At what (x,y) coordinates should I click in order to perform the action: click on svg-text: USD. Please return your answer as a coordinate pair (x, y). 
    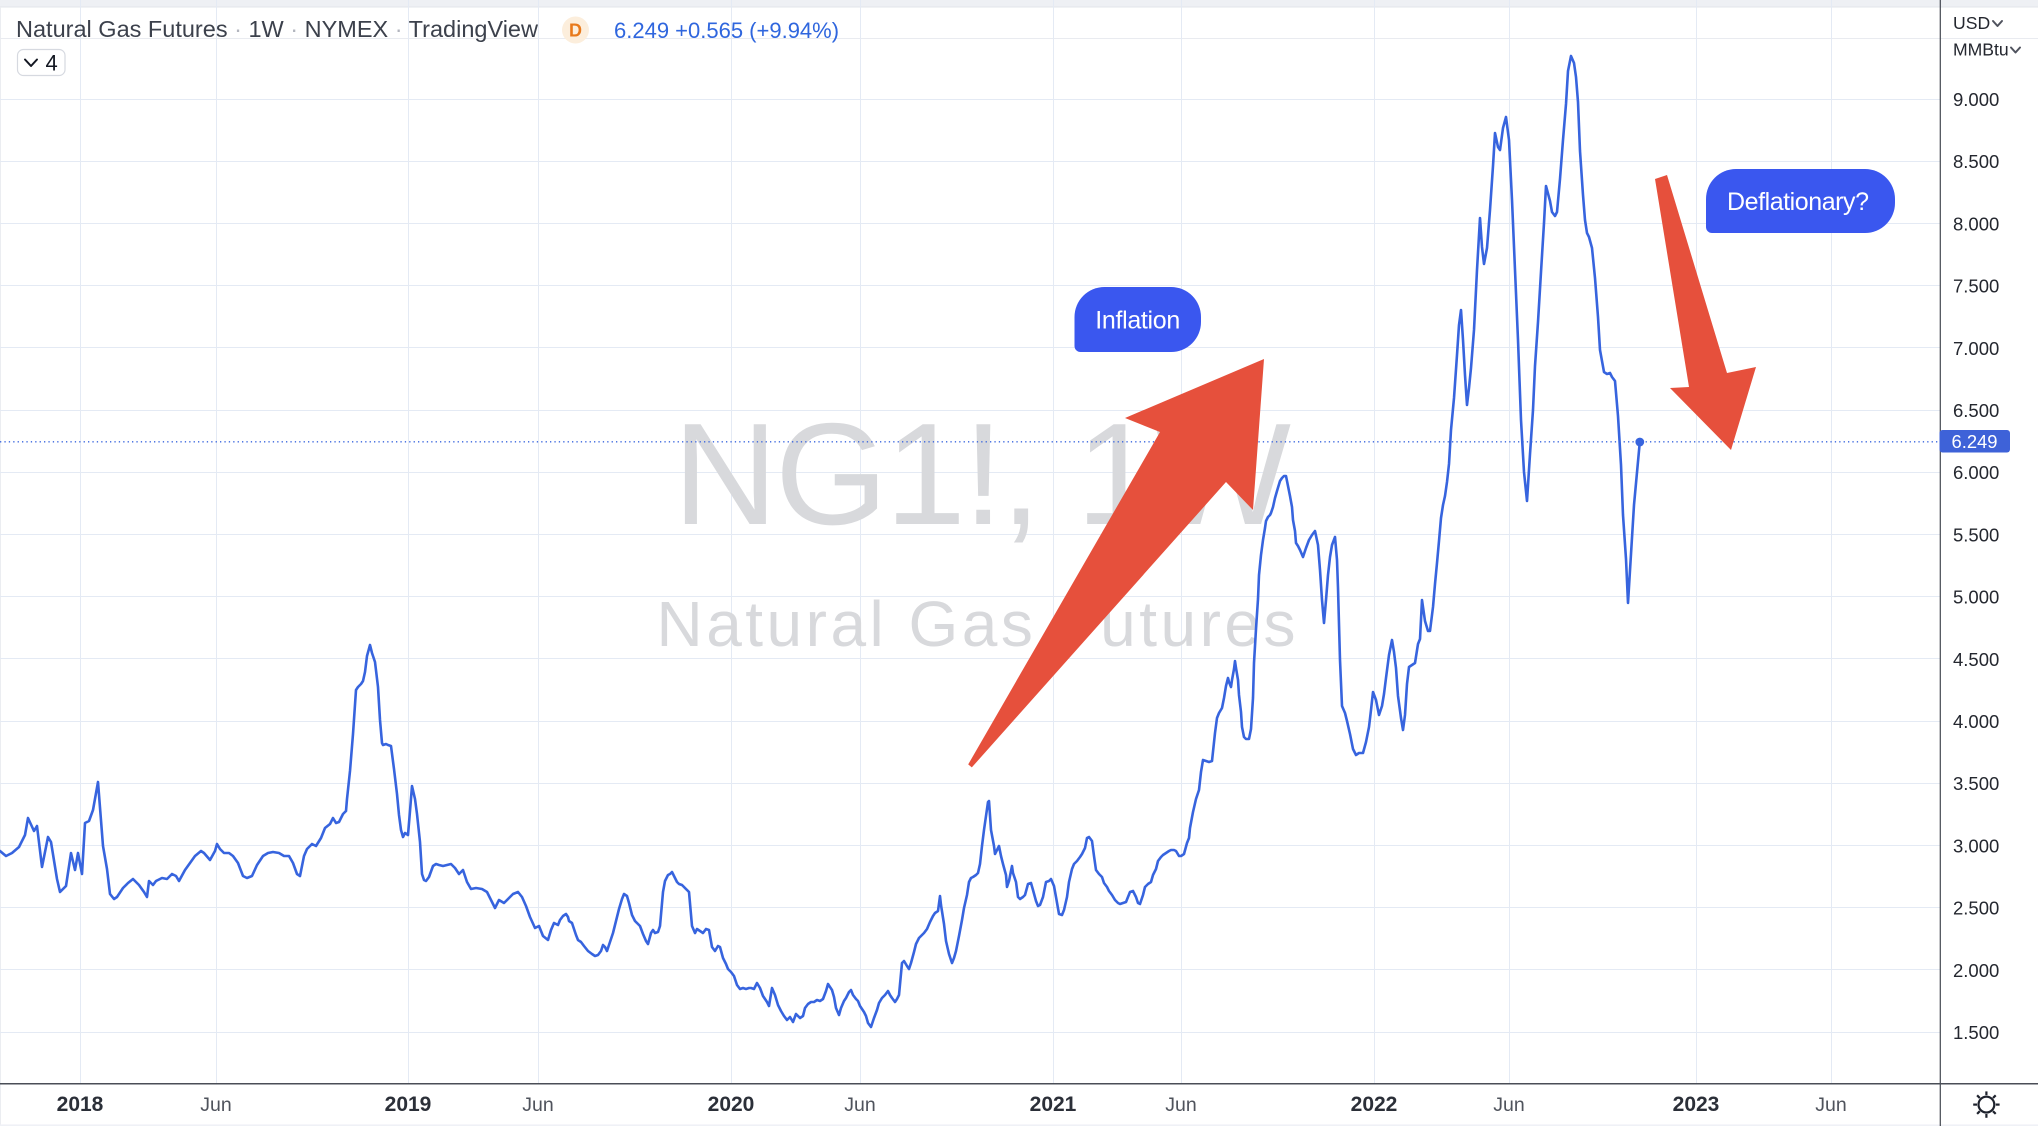
    Looking at the image, I should click on (1971, 23).